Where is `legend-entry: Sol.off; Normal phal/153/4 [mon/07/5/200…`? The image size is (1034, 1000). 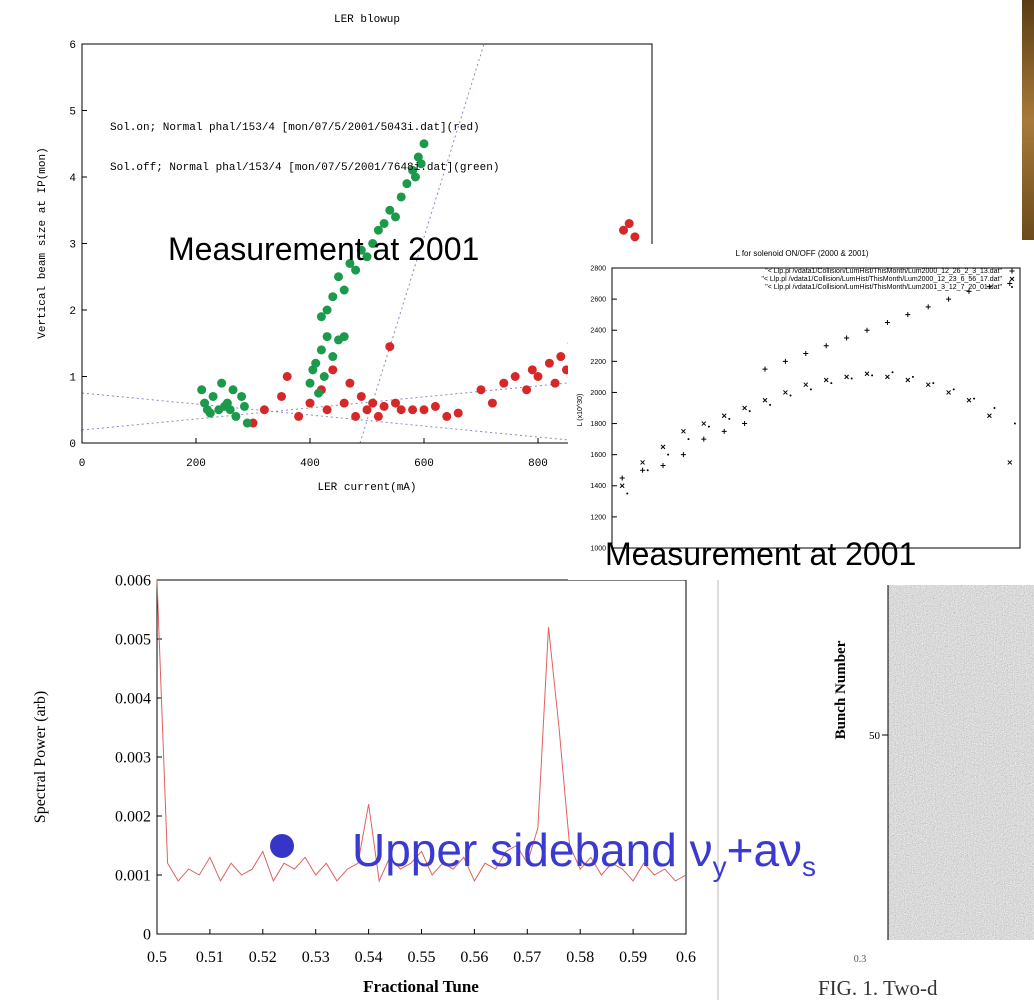
legend-entry: Sol.off; Normal phal/153/4 [mon/07/5/200… is located at coordinates (304, 168).